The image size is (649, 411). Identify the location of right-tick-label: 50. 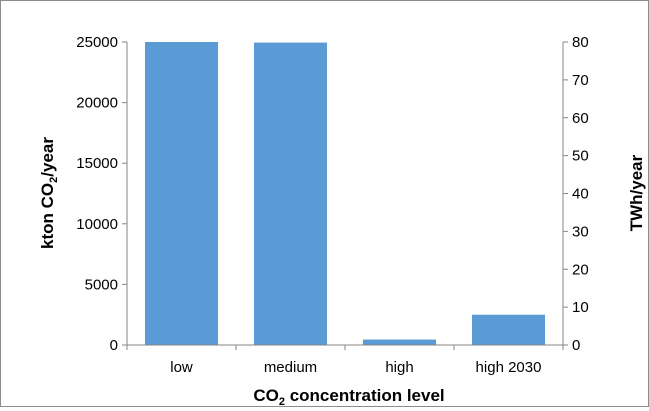
(580, 156).